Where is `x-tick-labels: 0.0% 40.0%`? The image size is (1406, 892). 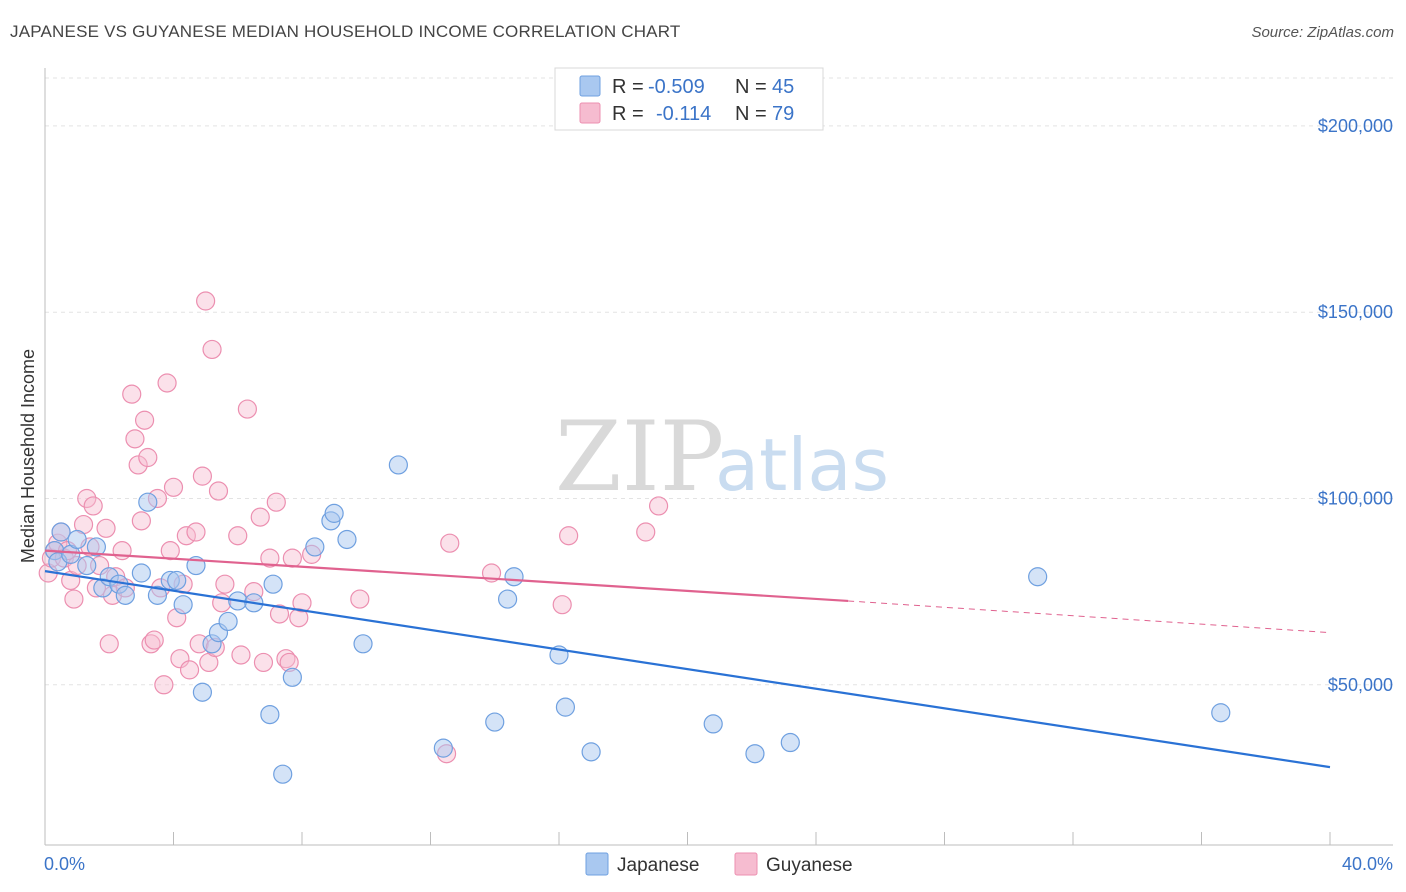 x-tick-labels: 0.0% 40.0% is located at coordinates (718, 864).